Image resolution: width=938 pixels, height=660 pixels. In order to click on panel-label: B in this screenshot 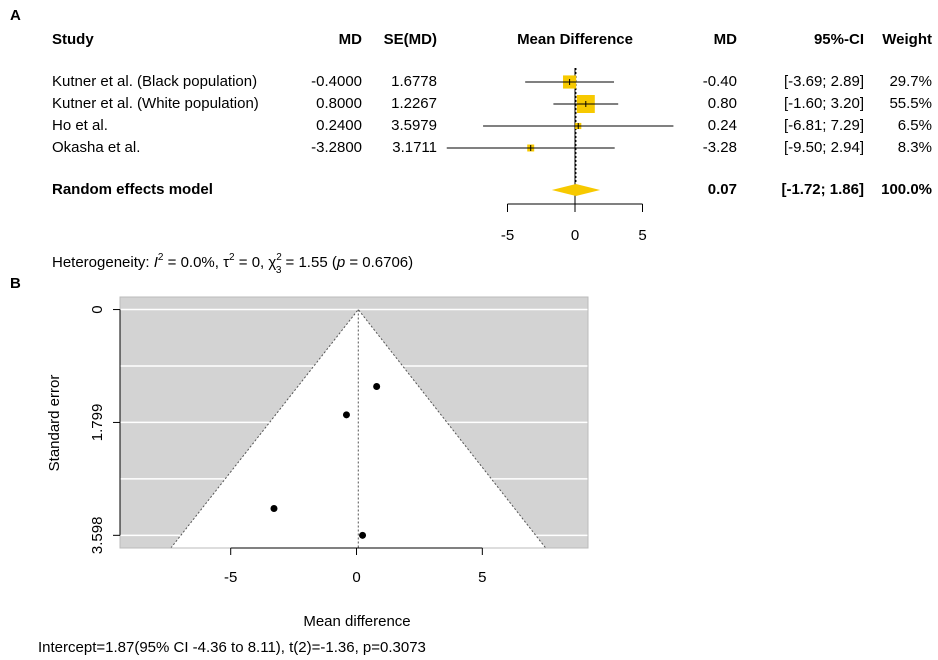, I will do `click(15, 283)`.